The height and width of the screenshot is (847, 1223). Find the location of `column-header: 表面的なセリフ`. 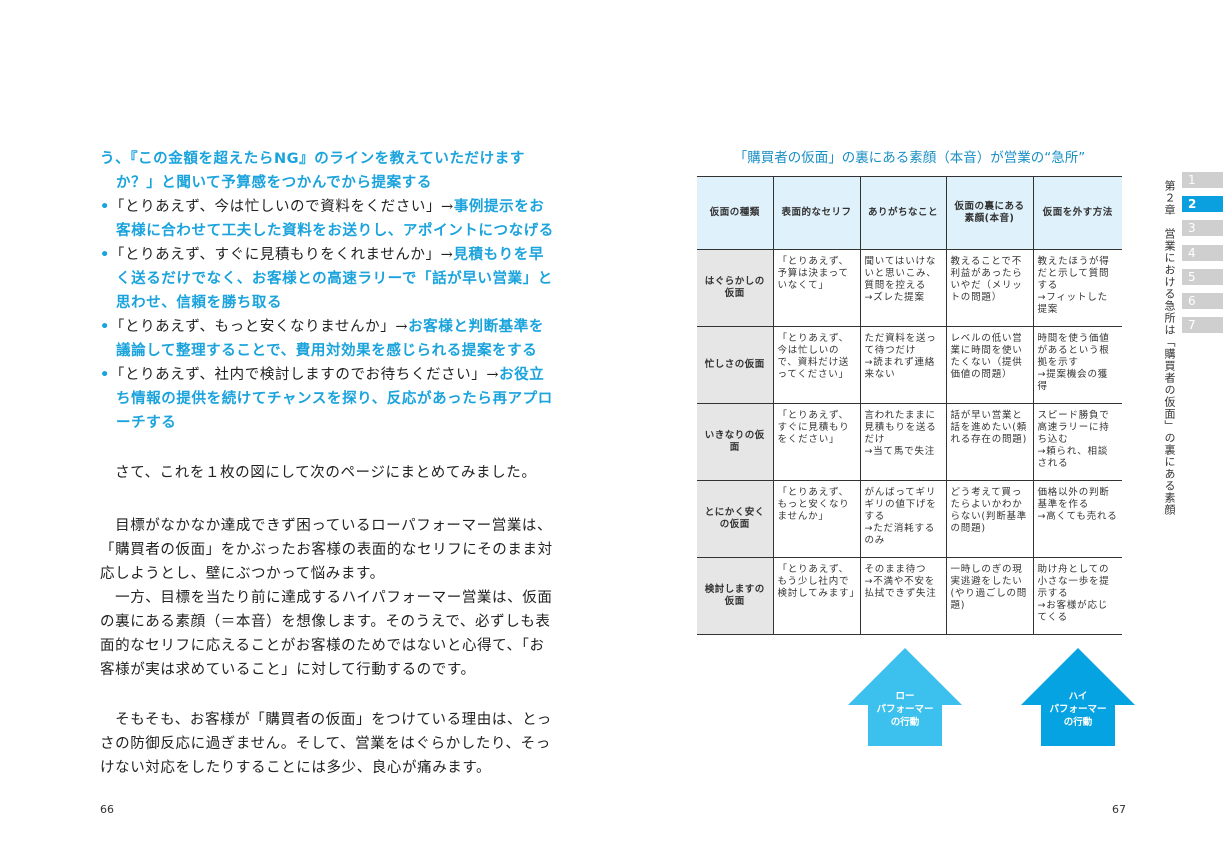

column-header: 表面的なセリフ is located at coordinates (816, 213).